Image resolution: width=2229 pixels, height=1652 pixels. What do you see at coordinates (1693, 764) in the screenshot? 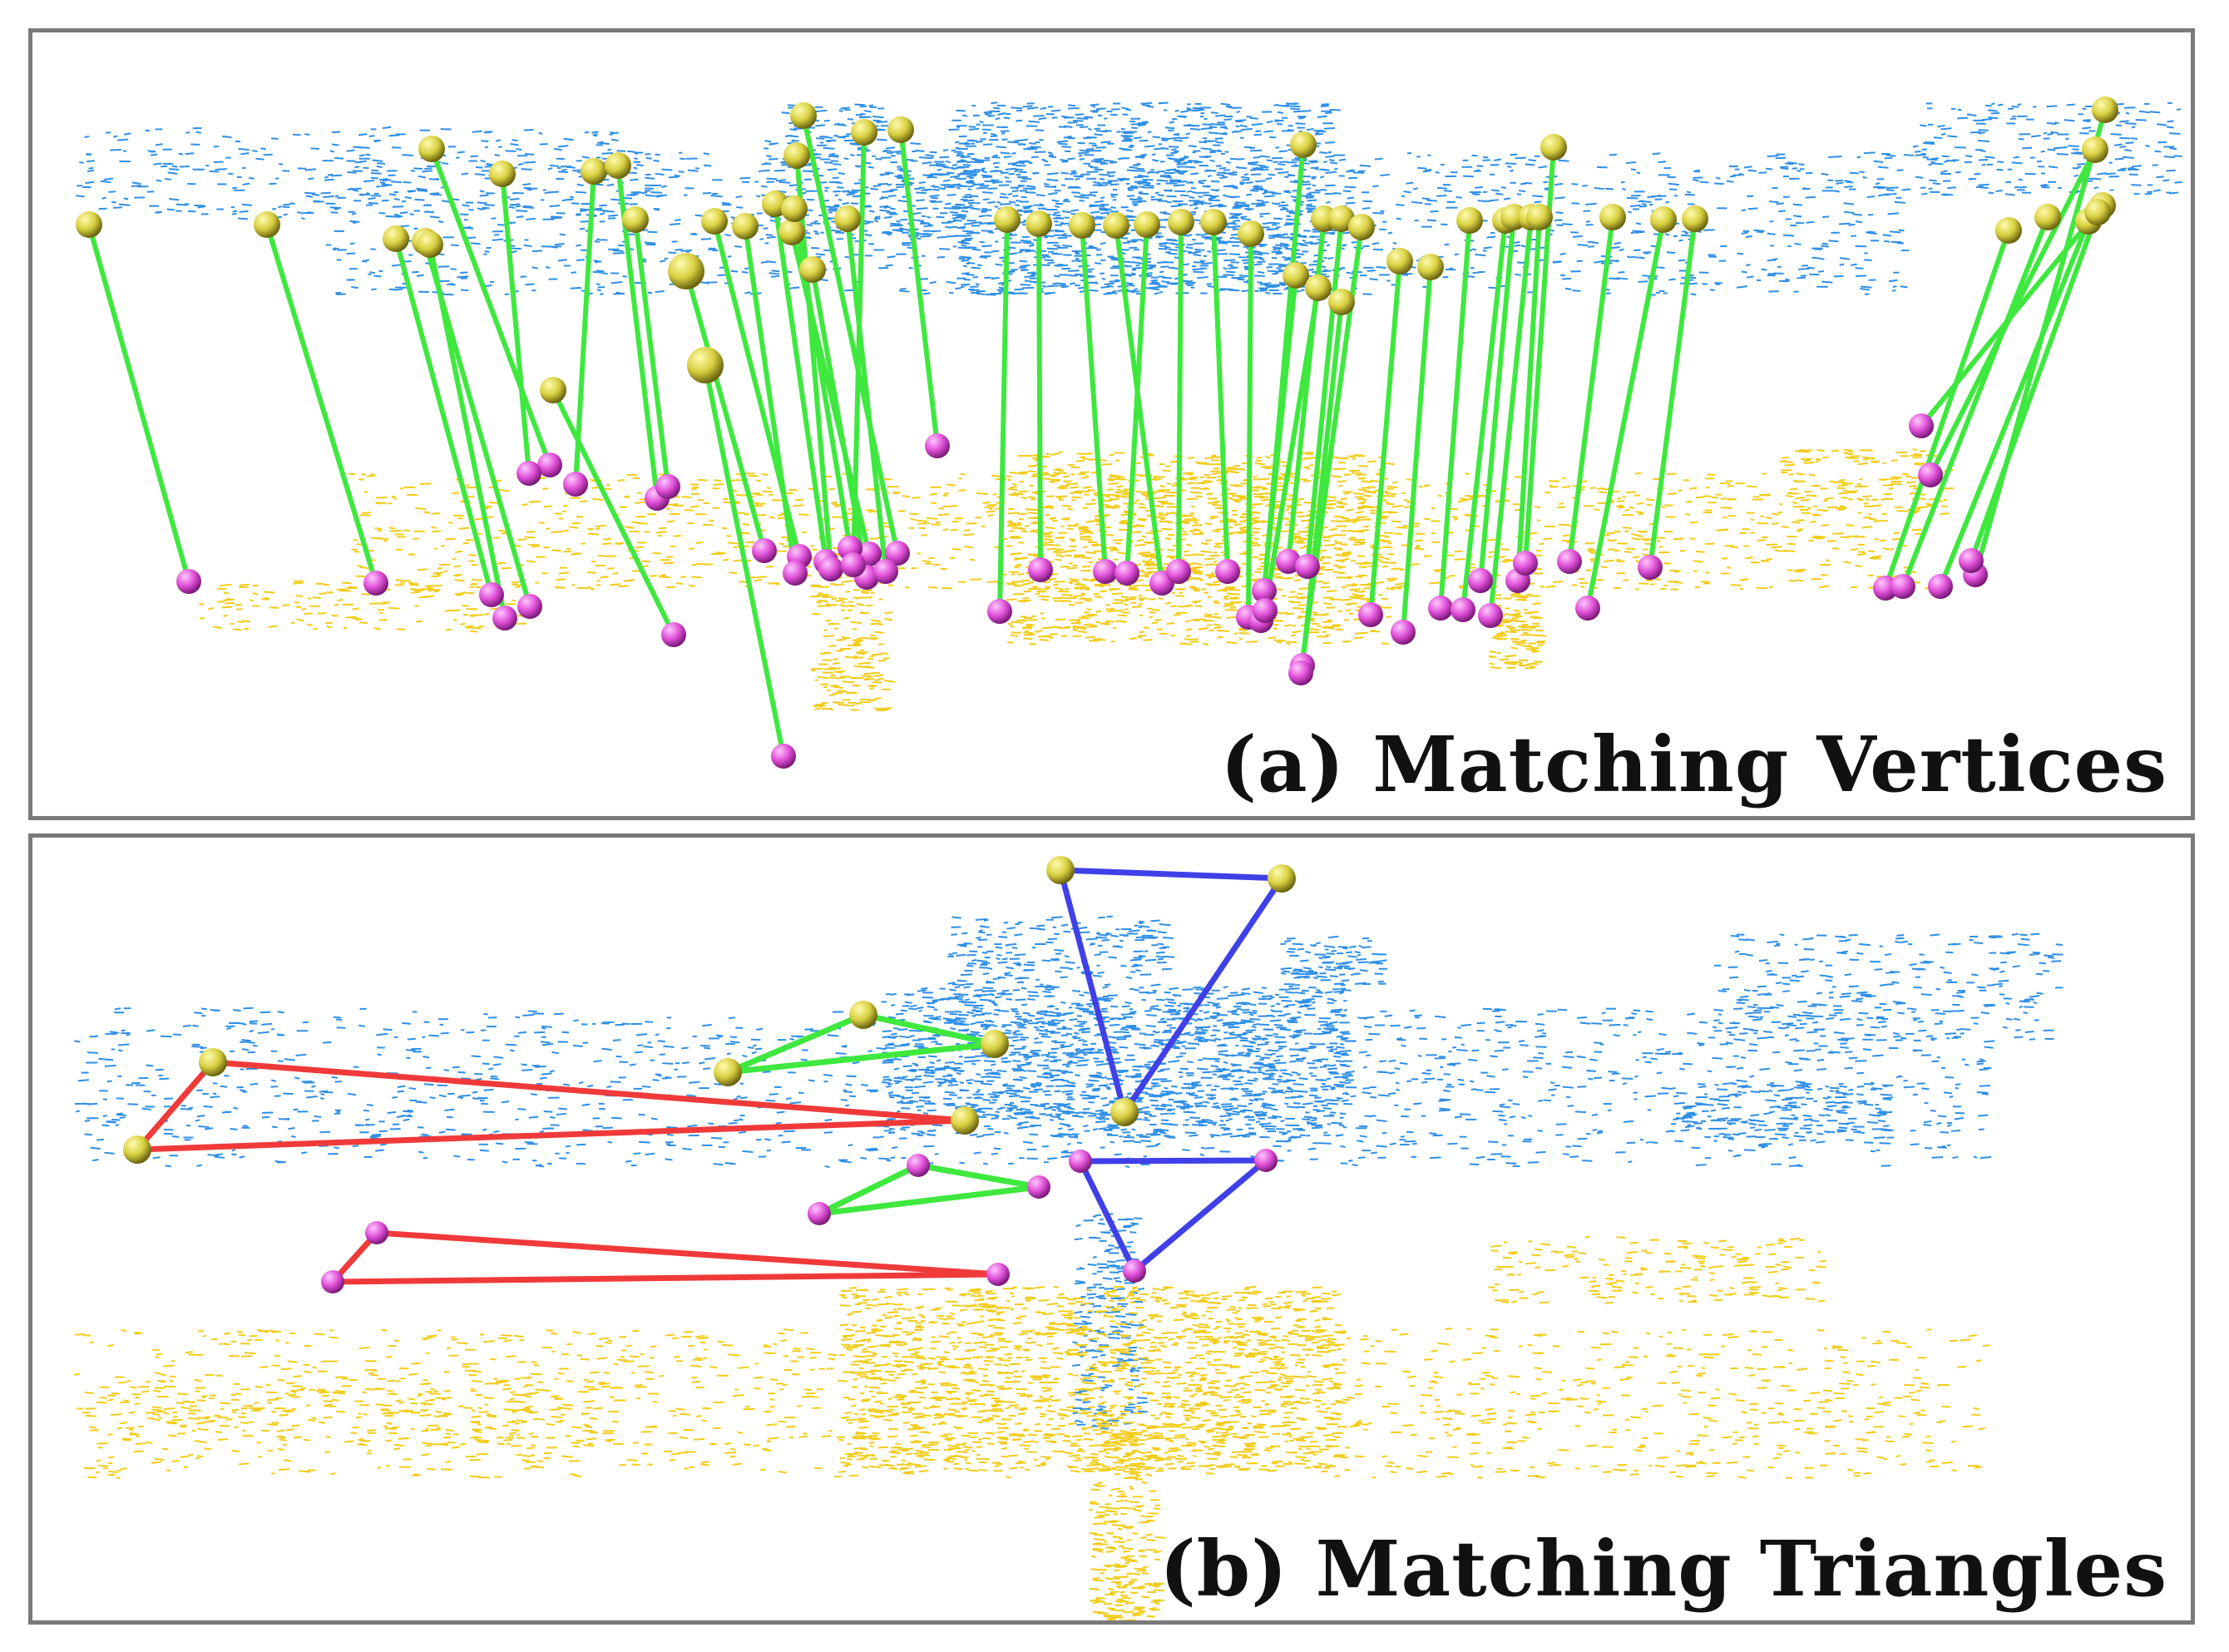
I see `caption-matching-vertices: (a) Matching Vertices` at bounding box center [1693, 764].